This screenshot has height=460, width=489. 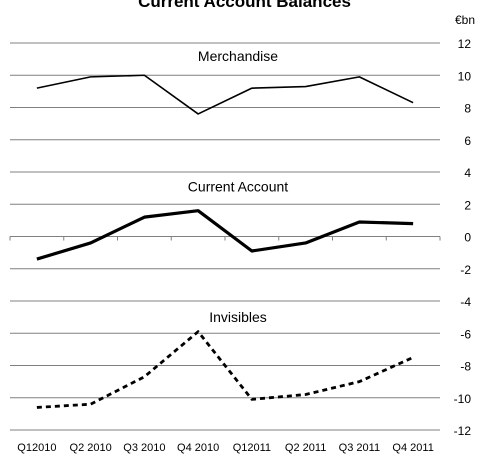 What do you see at coordinates (465, 367) in the screenshot?
I see `y-tick-label-10: -8` at bounding box center [465, 367].